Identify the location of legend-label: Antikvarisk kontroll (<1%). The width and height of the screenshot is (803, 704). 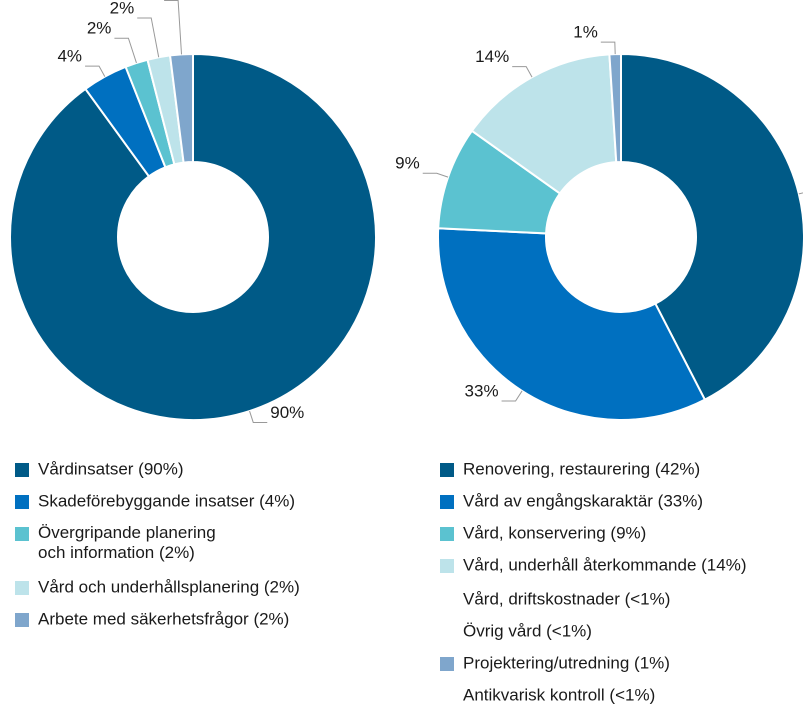
(559, 694).